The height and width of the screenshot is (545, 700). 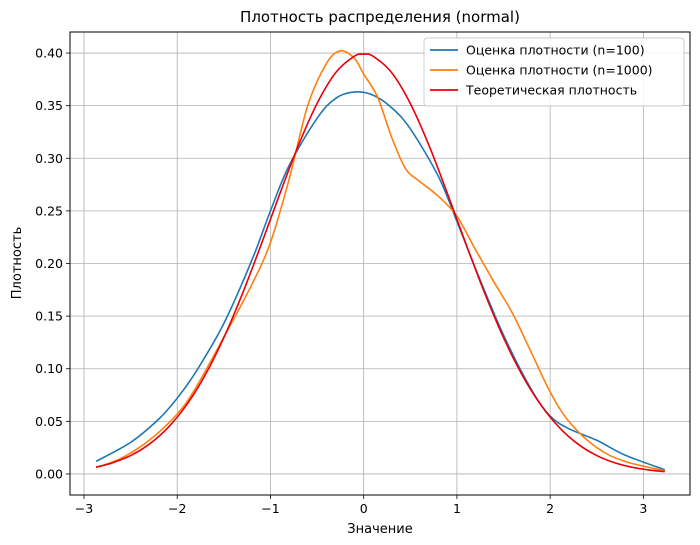 What do you see at coordinates (49, 316) in the screenshot?
I see `y-tick-label: 0.15` at bounding box center [49, 316].